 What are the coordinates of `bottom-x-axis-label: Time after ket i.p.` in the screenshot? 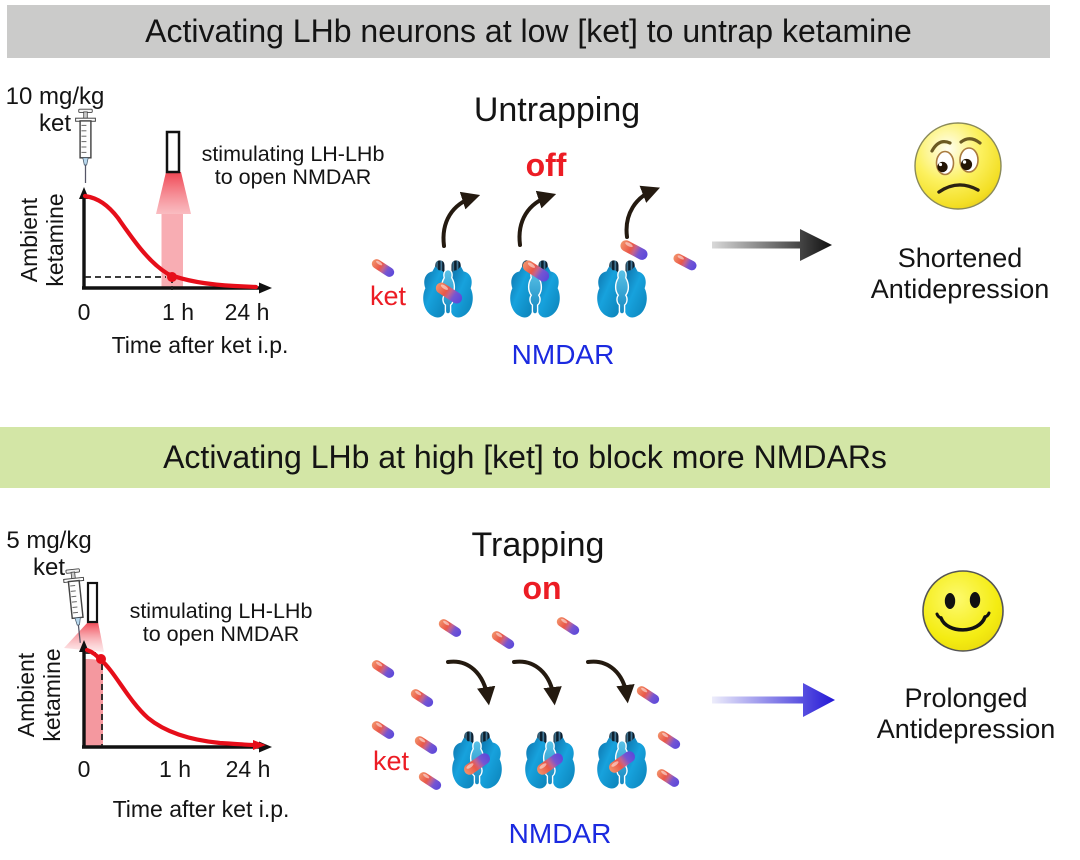 It's located at (201, 809).